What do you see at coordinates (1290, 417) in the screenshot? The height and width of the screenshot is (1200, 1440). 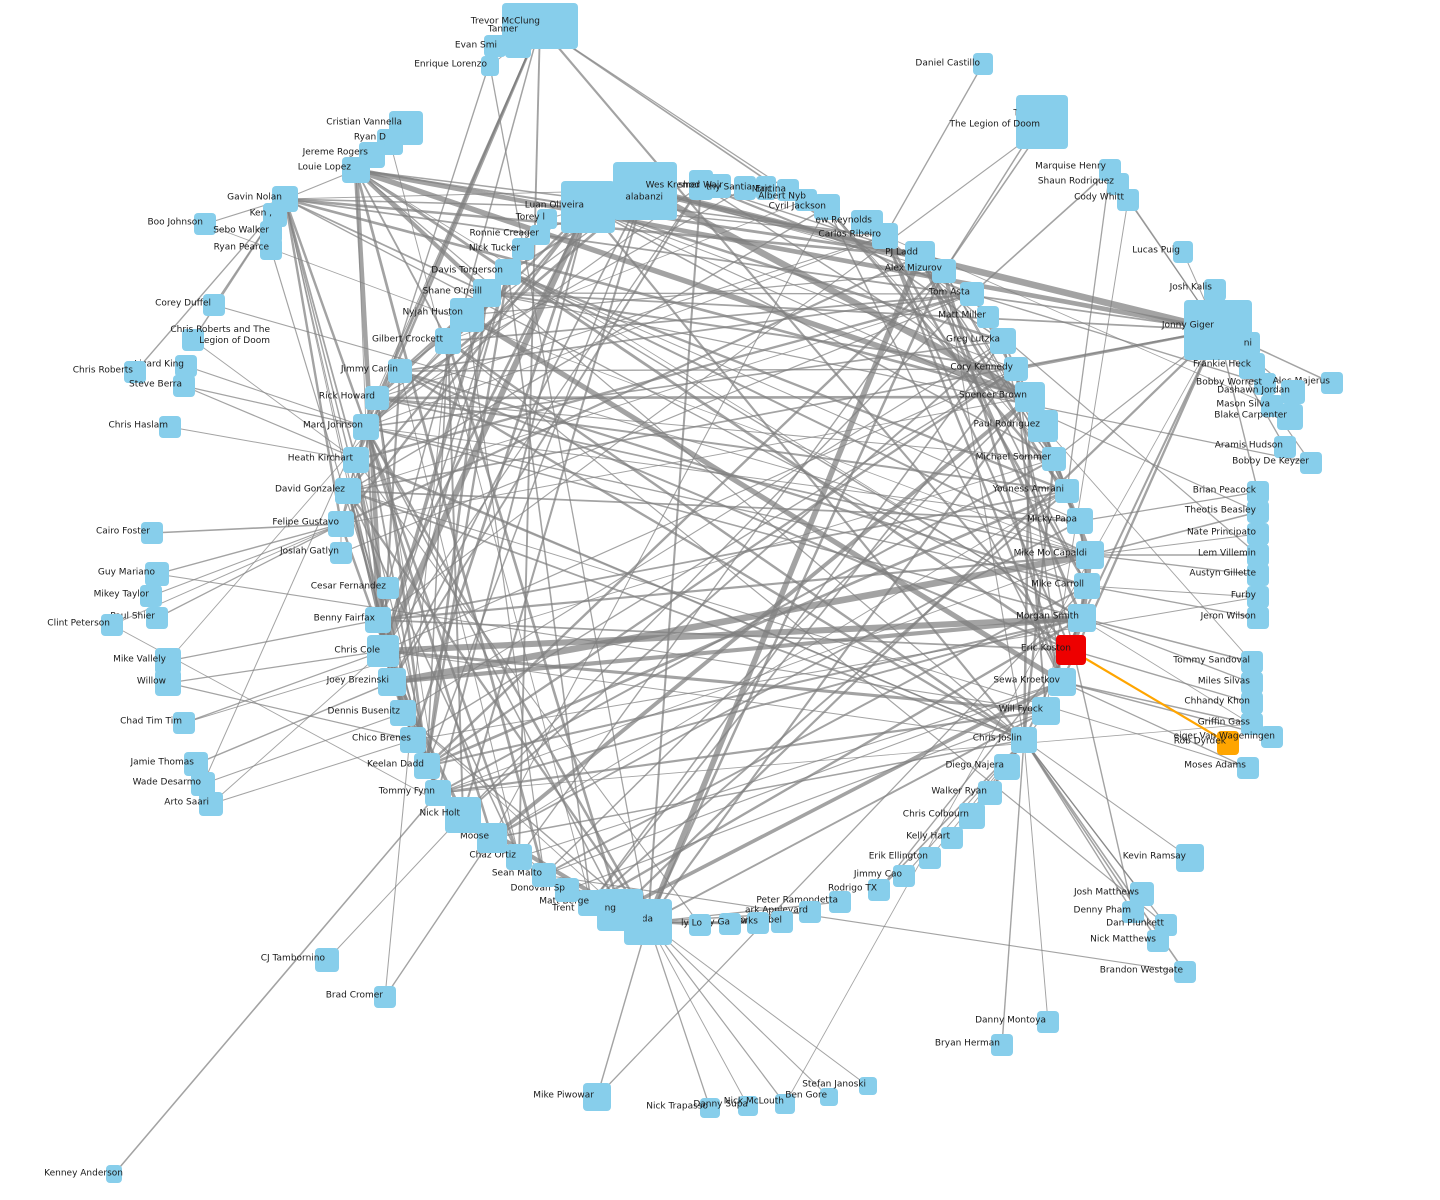 I see `graph-node-blake-carpenter` at bounding box center [1290, 417].